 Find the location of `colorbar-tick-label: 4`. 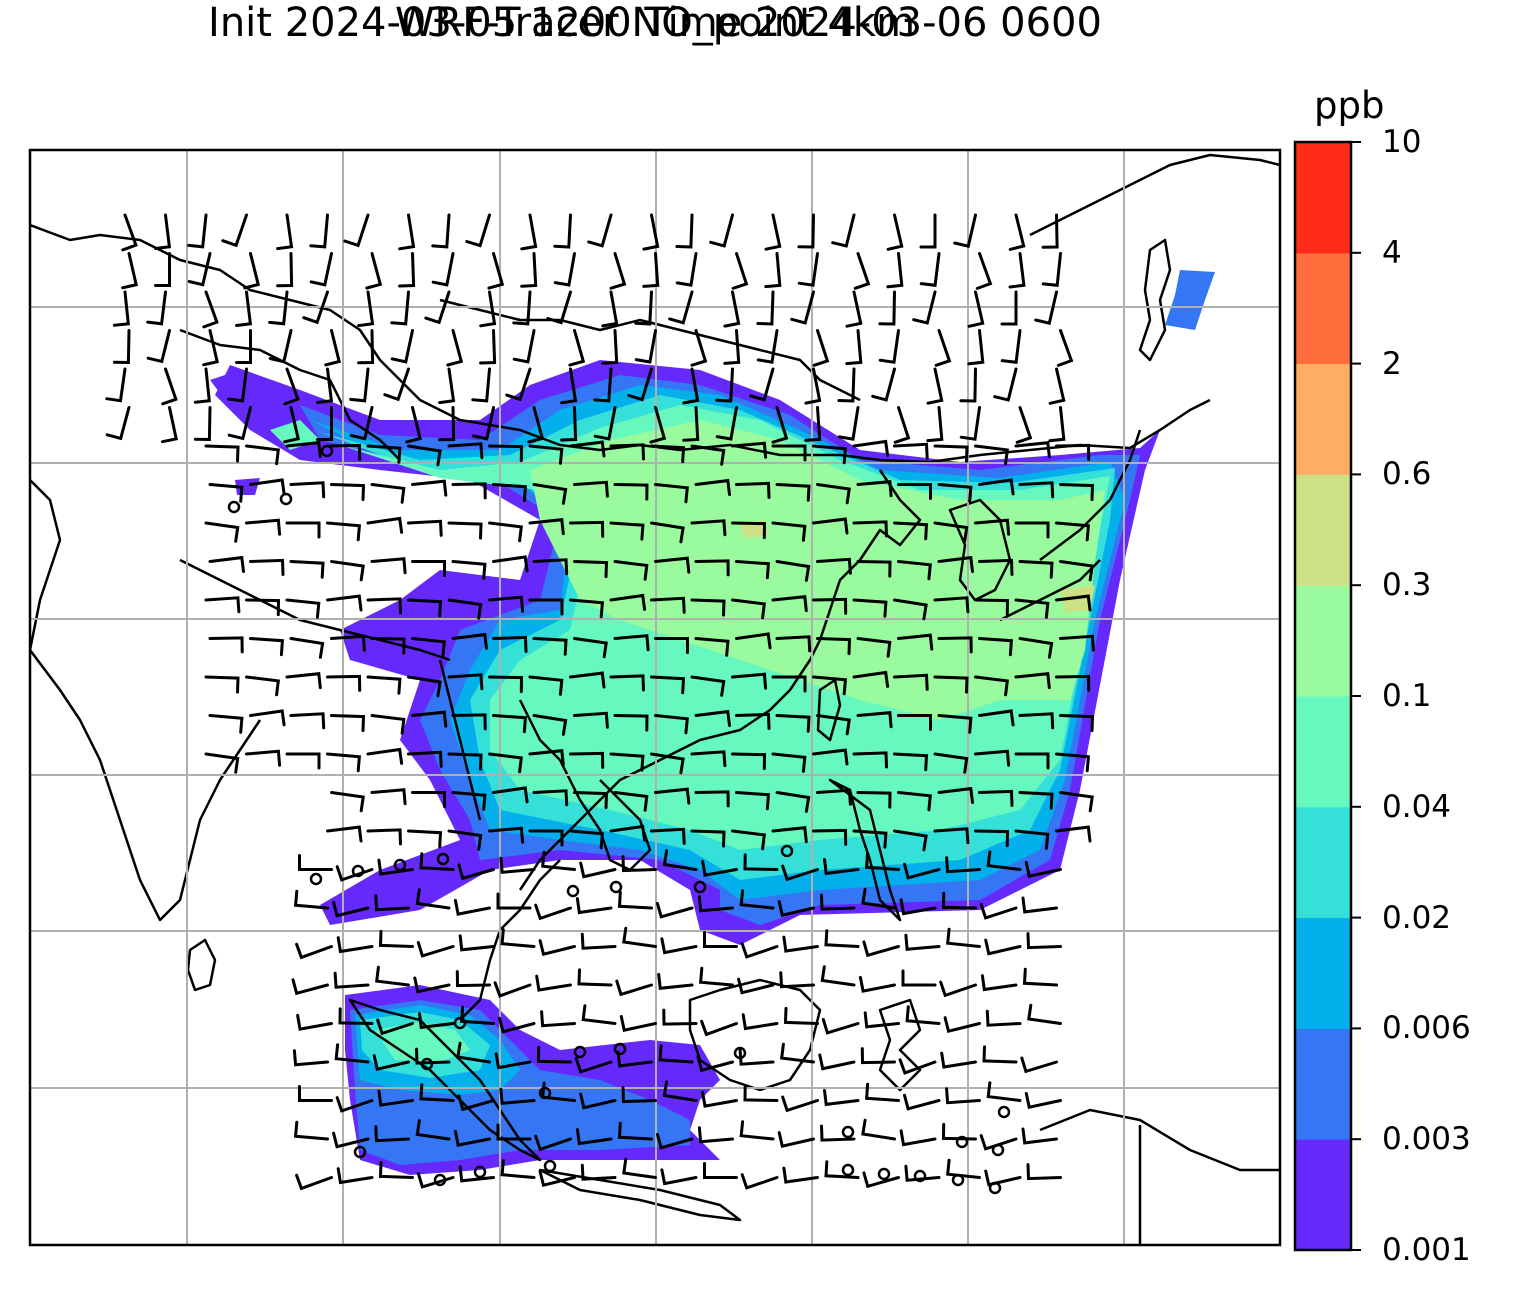

colorbar-tick-label: 4 is located at coordinates (1392, 252).